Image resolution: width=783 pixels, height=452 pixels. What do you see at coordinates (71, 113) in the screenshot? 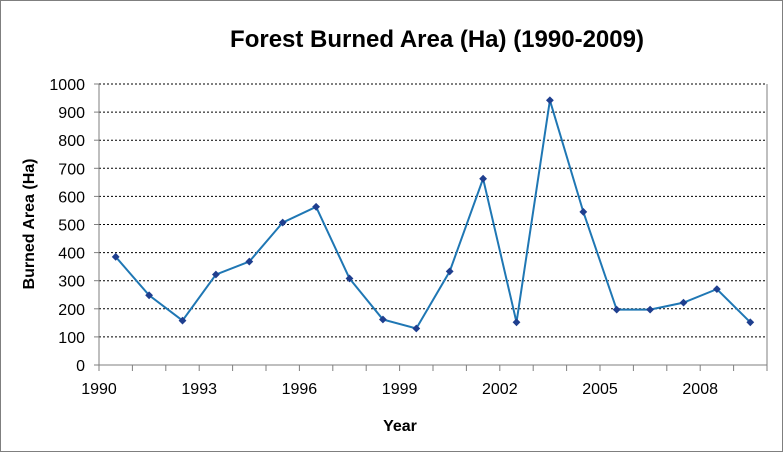
I see `y-tick-label: 900` at bounding box center [71, 113].